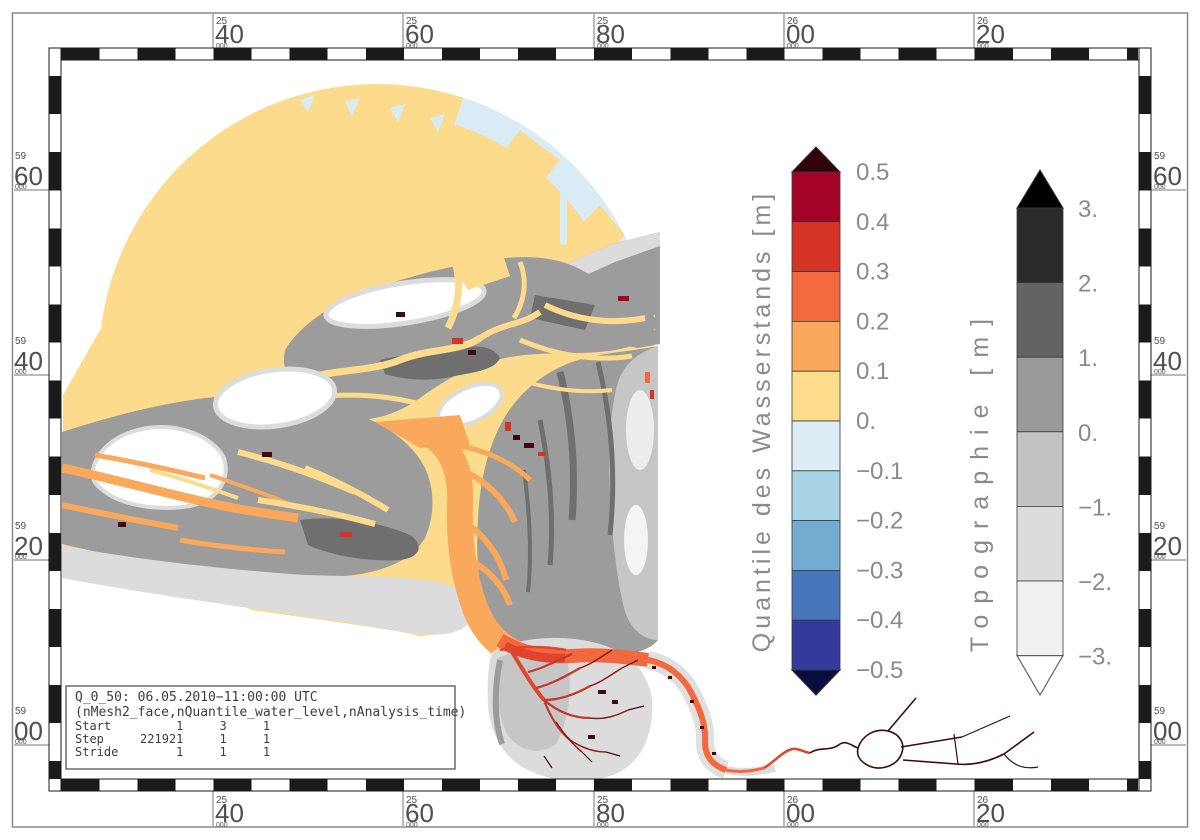  What do you see at coordinates (800, 34) in the screenshot?
I see `axis-tick-label: 00` at bounding box center [800, 34].